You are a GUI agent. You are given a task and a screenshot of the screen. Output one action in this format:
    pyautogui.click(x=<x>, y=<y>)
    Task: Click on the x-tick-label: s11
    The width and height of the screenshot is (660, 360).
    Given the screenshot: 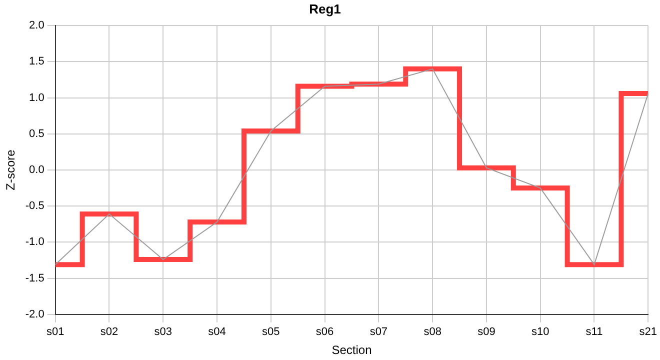 What is the action you would take?
    pyautogui.click(x=594, y=332)
    